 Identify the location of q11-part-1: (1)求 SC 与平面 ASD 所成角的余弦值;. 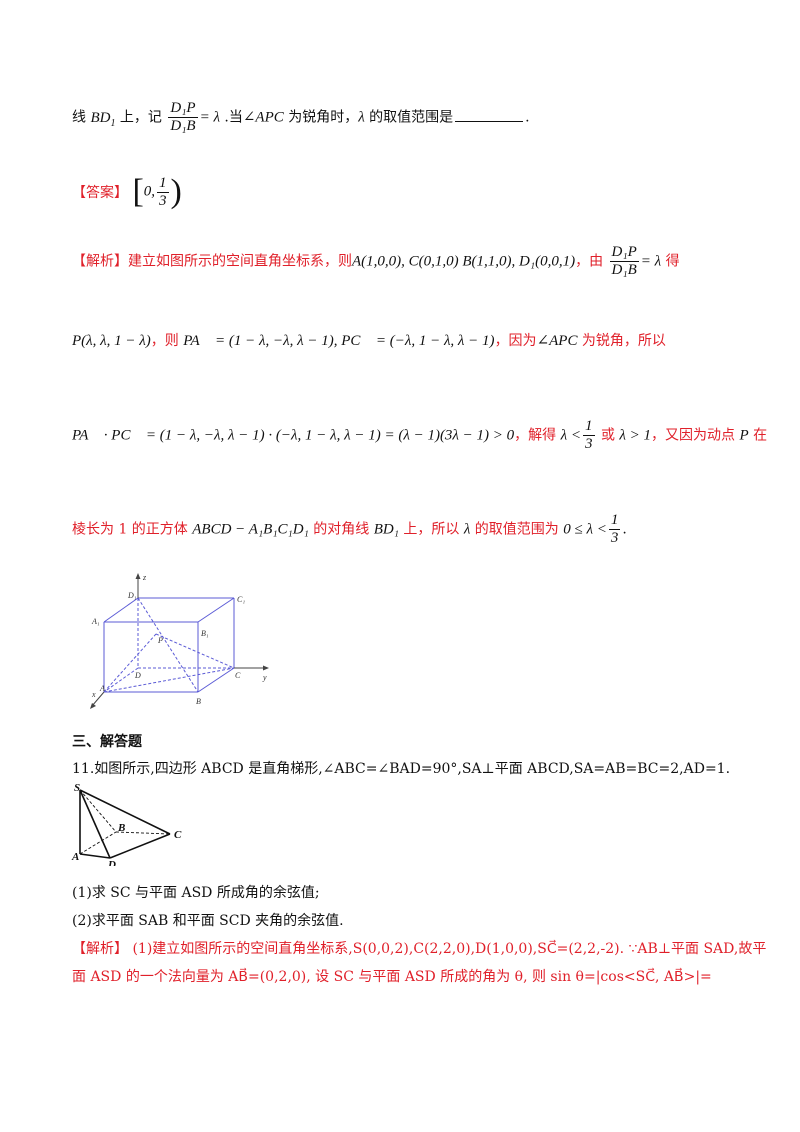
(196, 893).